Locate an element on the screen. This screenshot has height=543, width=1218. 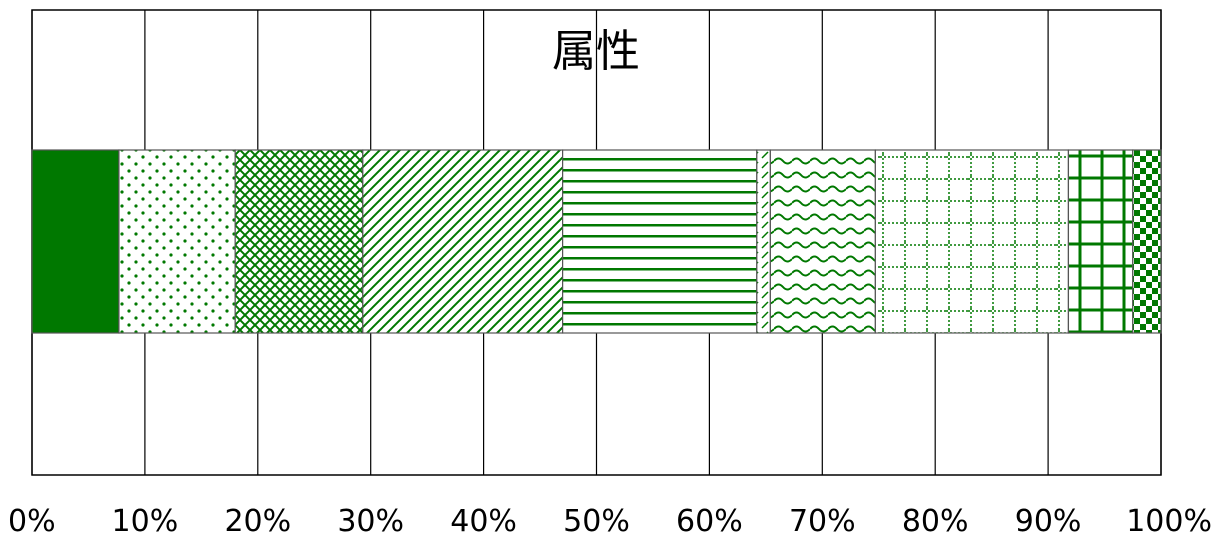
x-tick-label: 50% is located at coordinates (596, 521).